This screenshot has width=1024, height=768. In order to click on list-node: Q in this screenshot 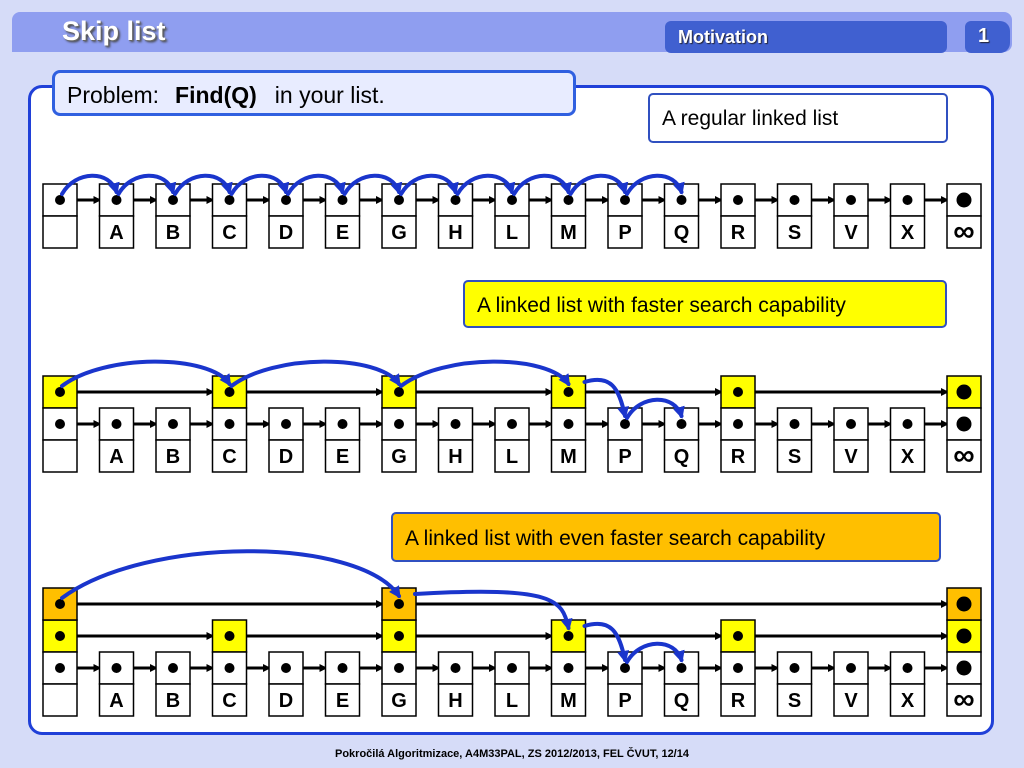, I will do `click(681, 440)`.